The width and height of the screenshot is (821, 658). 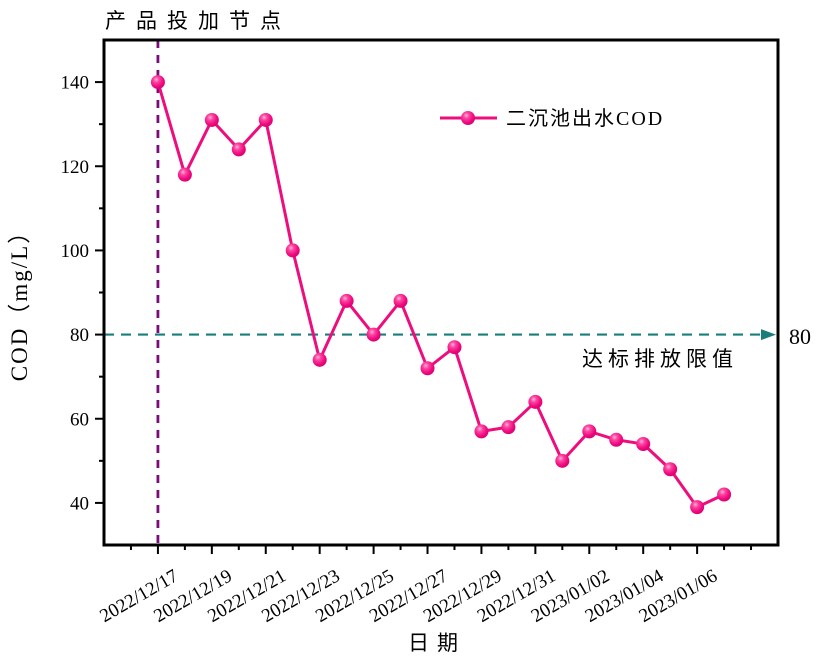 I want to click on legend-marker-icon, so click(x=468, y=118).